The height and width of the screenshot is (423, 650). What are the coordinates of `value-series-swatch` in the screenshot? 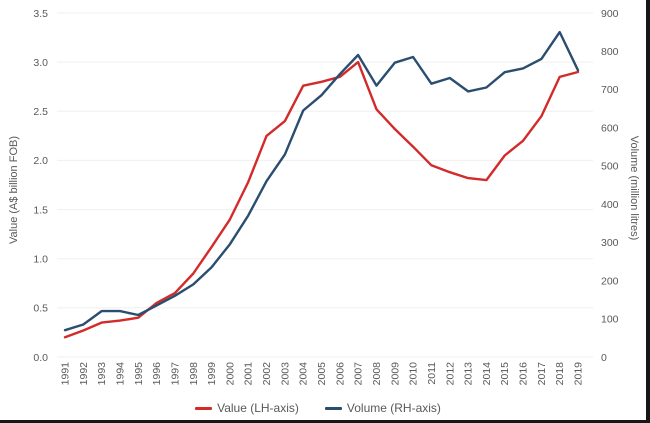 It's located at (204, 408).